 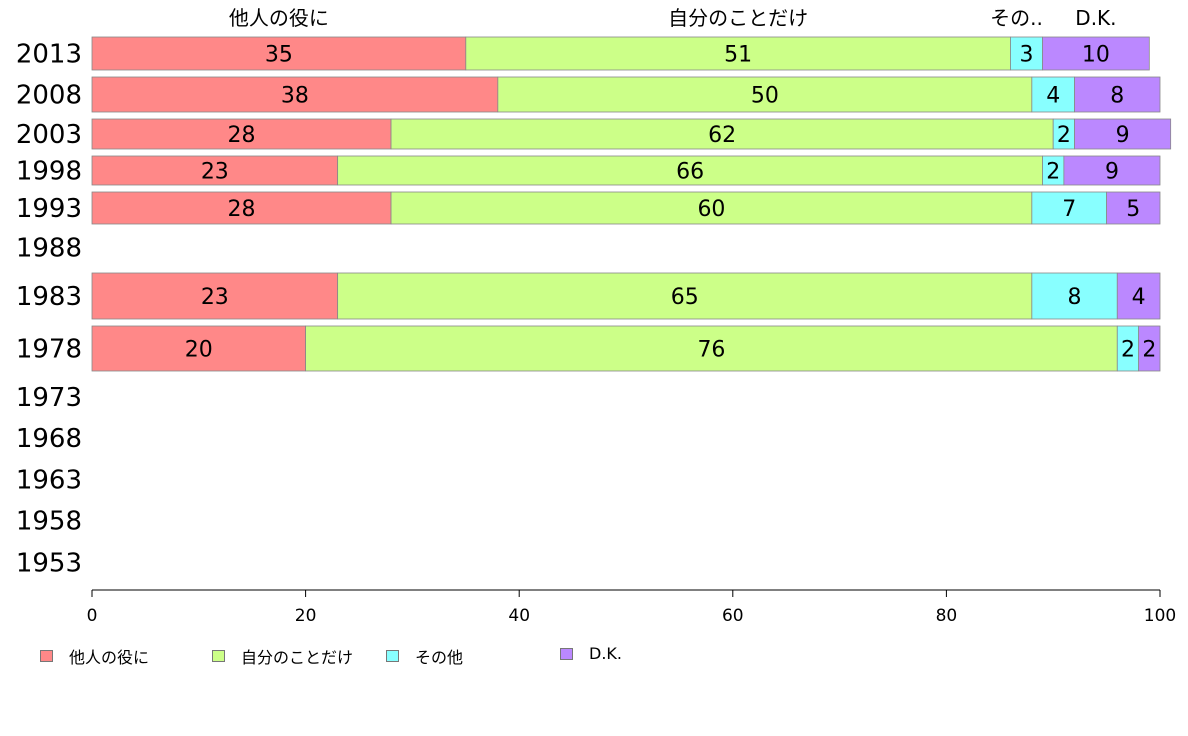 I want to click on legend-label-2: その他, so click(x=439, y=657).